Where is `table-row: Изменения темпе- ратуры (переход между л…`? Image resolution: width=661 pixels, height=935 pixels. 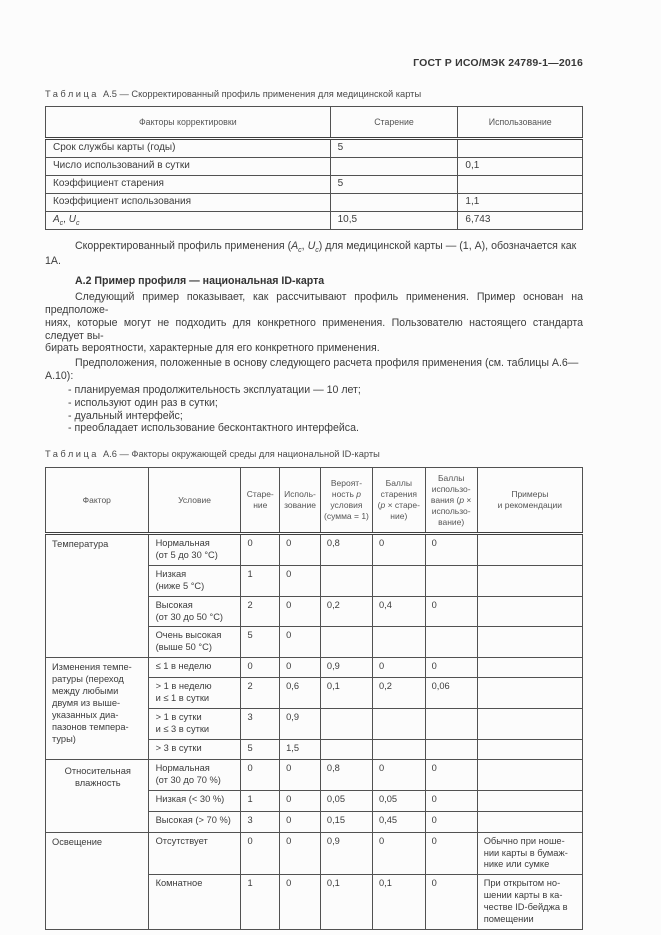 table-row: Изменения темпе- ратуры (переход между л… is located at coordinates (314, 708).